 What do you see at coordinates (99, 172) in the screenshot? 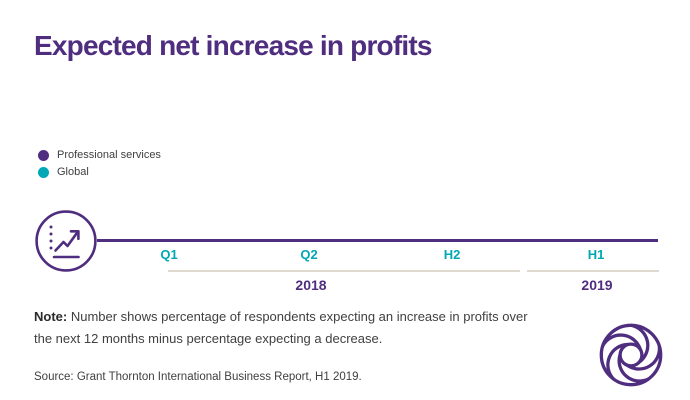
I see `legend-item-global: Global` at bounding box center [99, 172].